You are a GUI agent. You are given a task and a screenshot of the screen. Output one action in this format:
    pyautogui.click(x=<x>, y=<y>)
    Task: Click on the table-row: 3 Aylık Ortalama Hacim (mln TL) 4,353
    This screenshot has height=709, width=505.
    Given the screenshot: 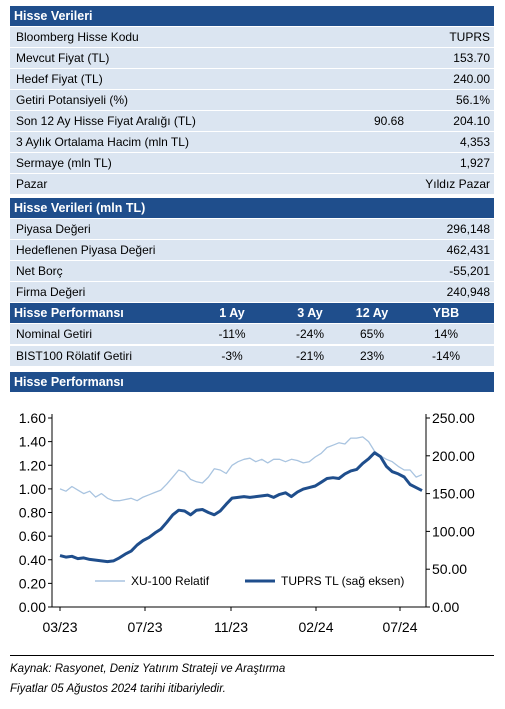 What is the action you would take?
    pyautogui.click(x=252, y=142)
    